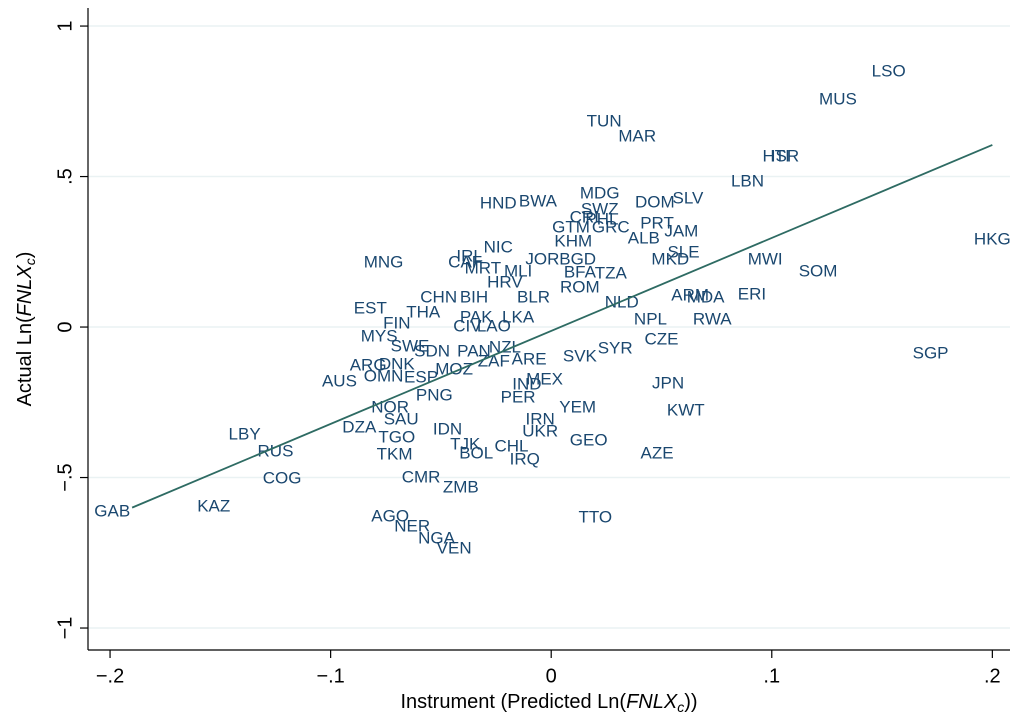 The height and width of the screenshot is (726, 1021). What do you see at coordinates (752, 294) in the screenshot?
I see `point-label: ERI` at bounding box center [752, 294].